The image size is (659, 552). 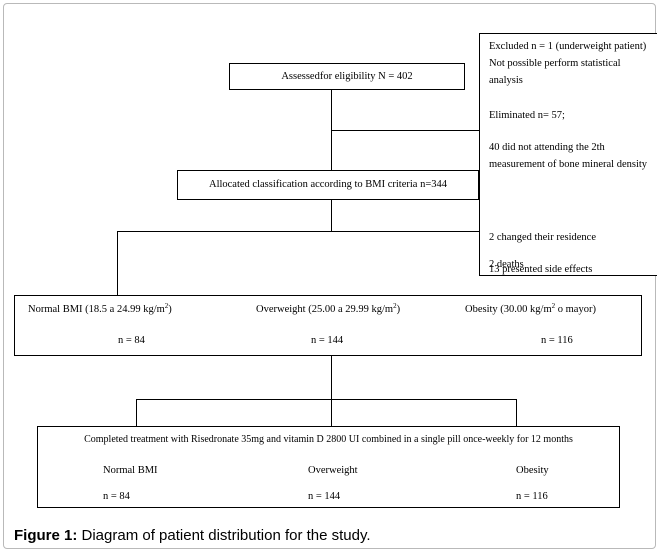 I want to click on connector-groups-down, so click(x=331, y=377).